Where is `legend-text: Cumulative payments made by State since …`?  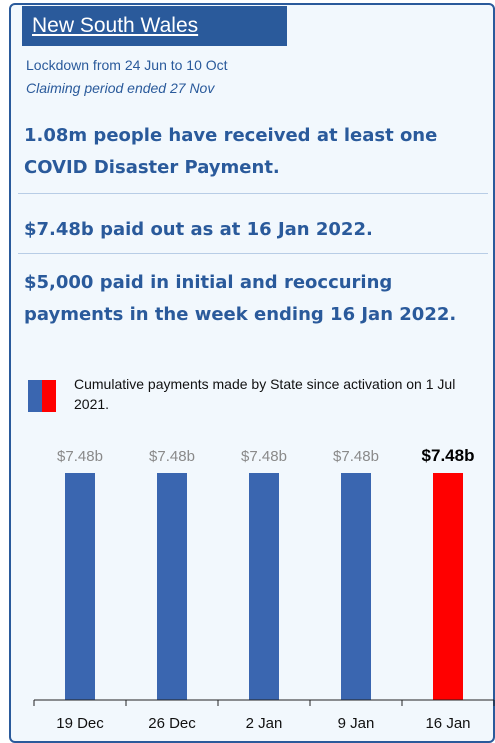 legend-text: Cumulative payments made by State since … is located at coordinates (265, 394).